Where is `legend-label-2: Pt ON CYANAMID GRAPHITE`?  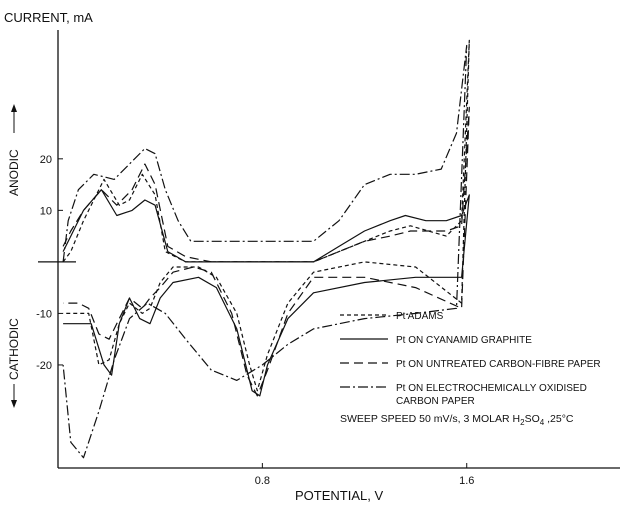
legend-label-2: Pt ON CYANAMID GRAPHITE is located at coordinates (464, 340).